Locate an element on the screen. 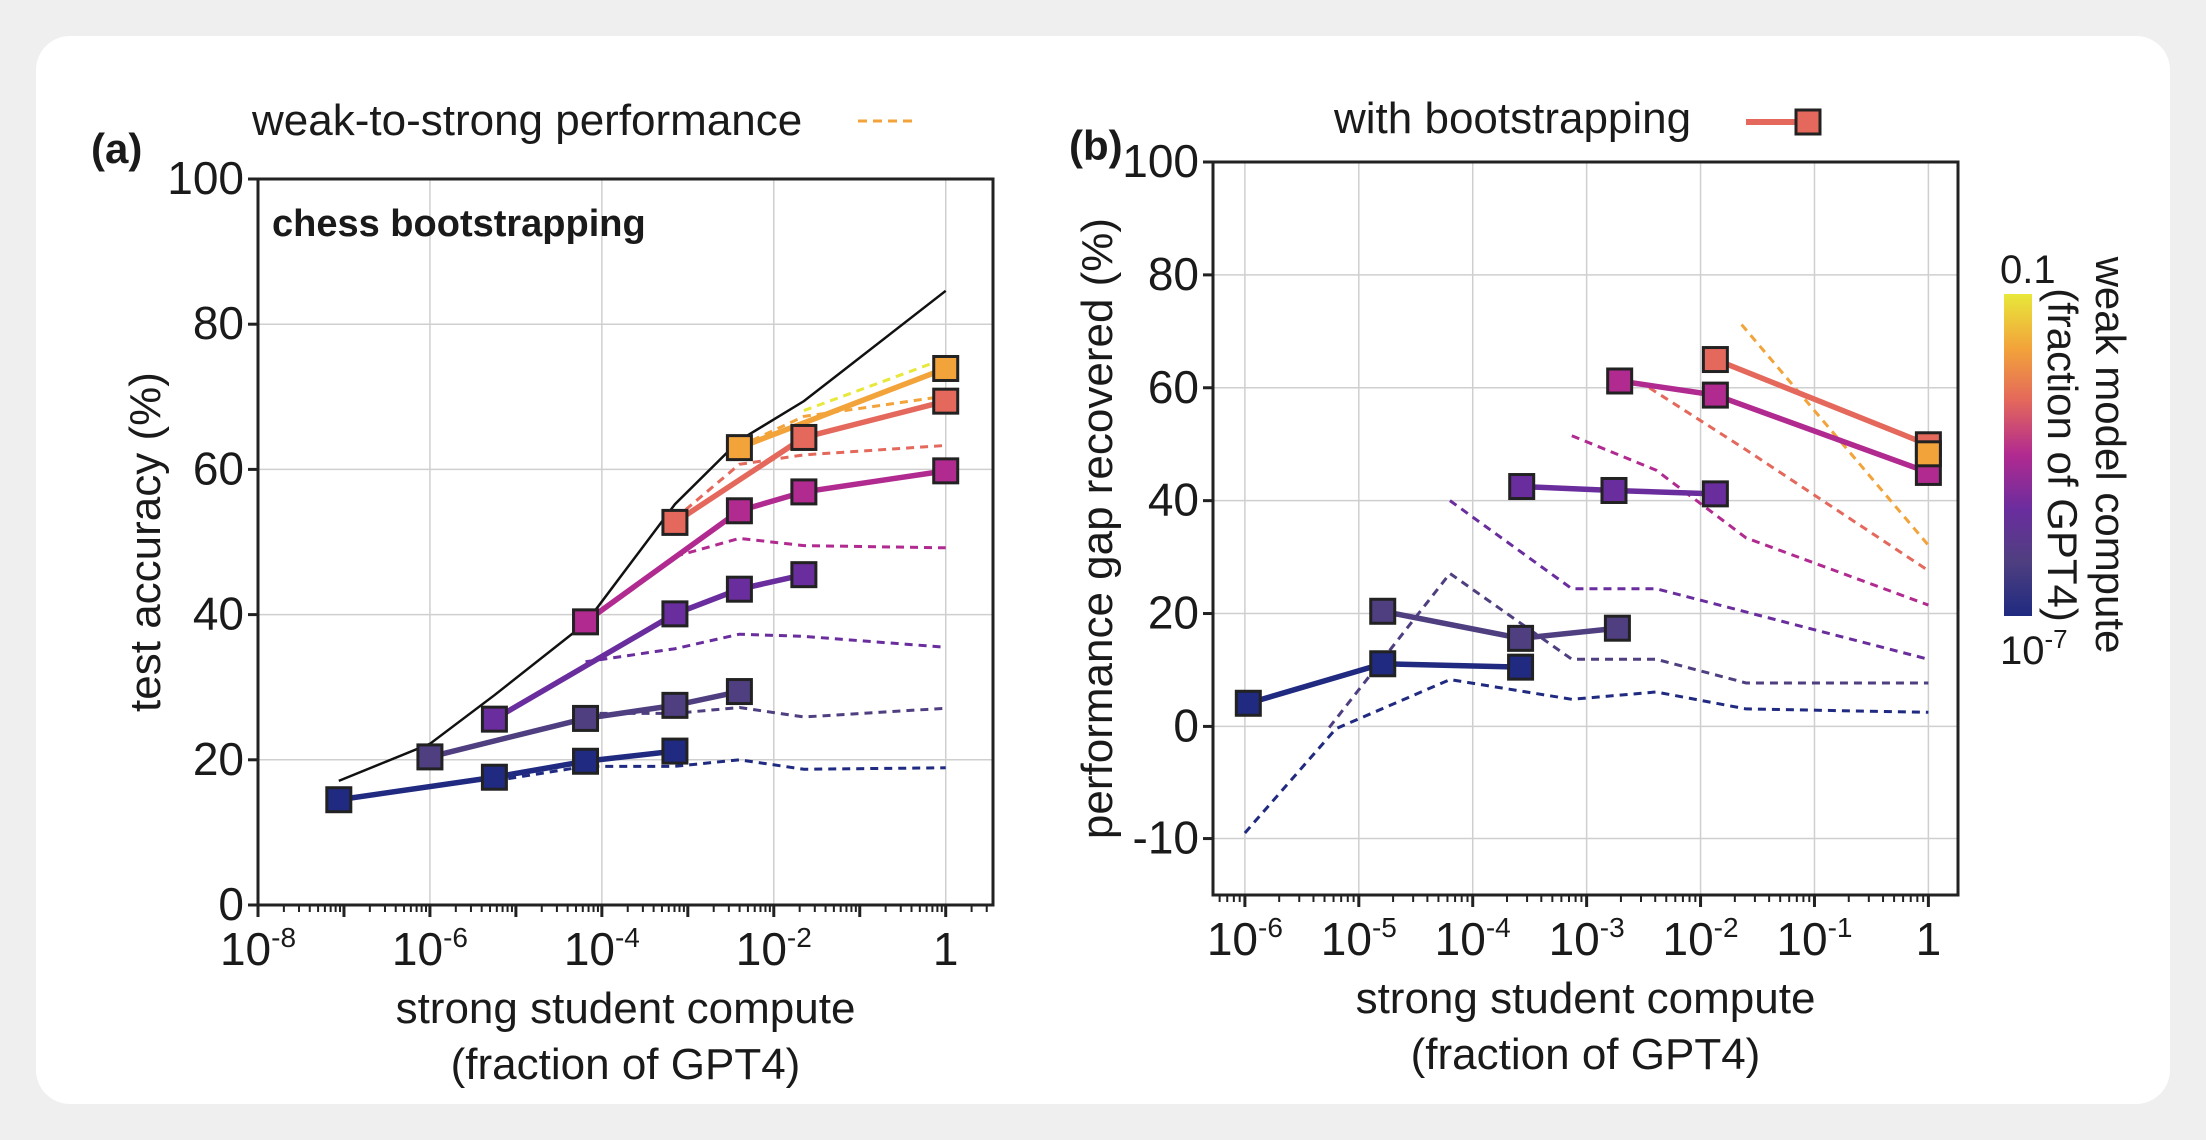  x-tick-label: 10⁻⁵ is located at coordinates (1359, 938).